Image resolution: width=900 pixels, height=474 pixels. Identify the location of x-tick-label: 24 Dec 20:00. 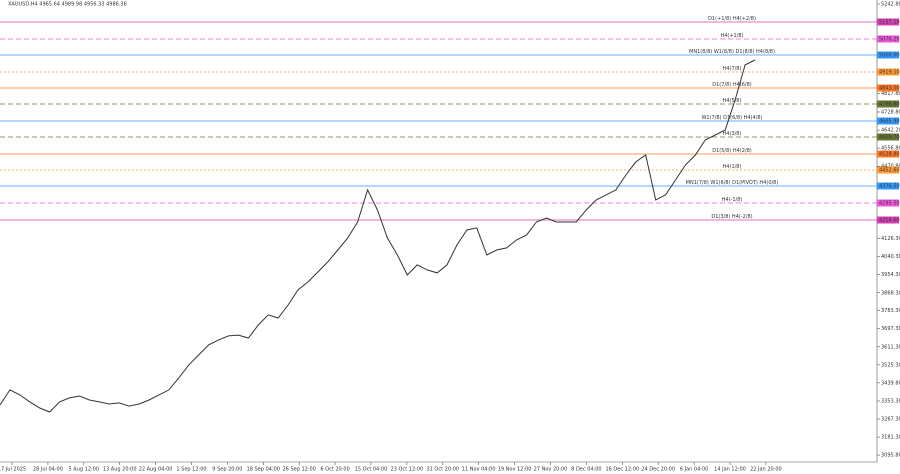
(658, 470).